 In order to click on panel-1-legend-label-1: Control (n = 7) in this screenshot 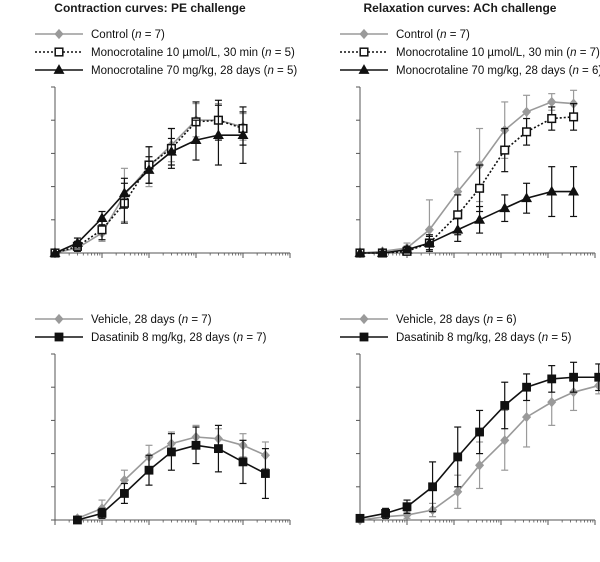, I will do `click(128, 35)`.